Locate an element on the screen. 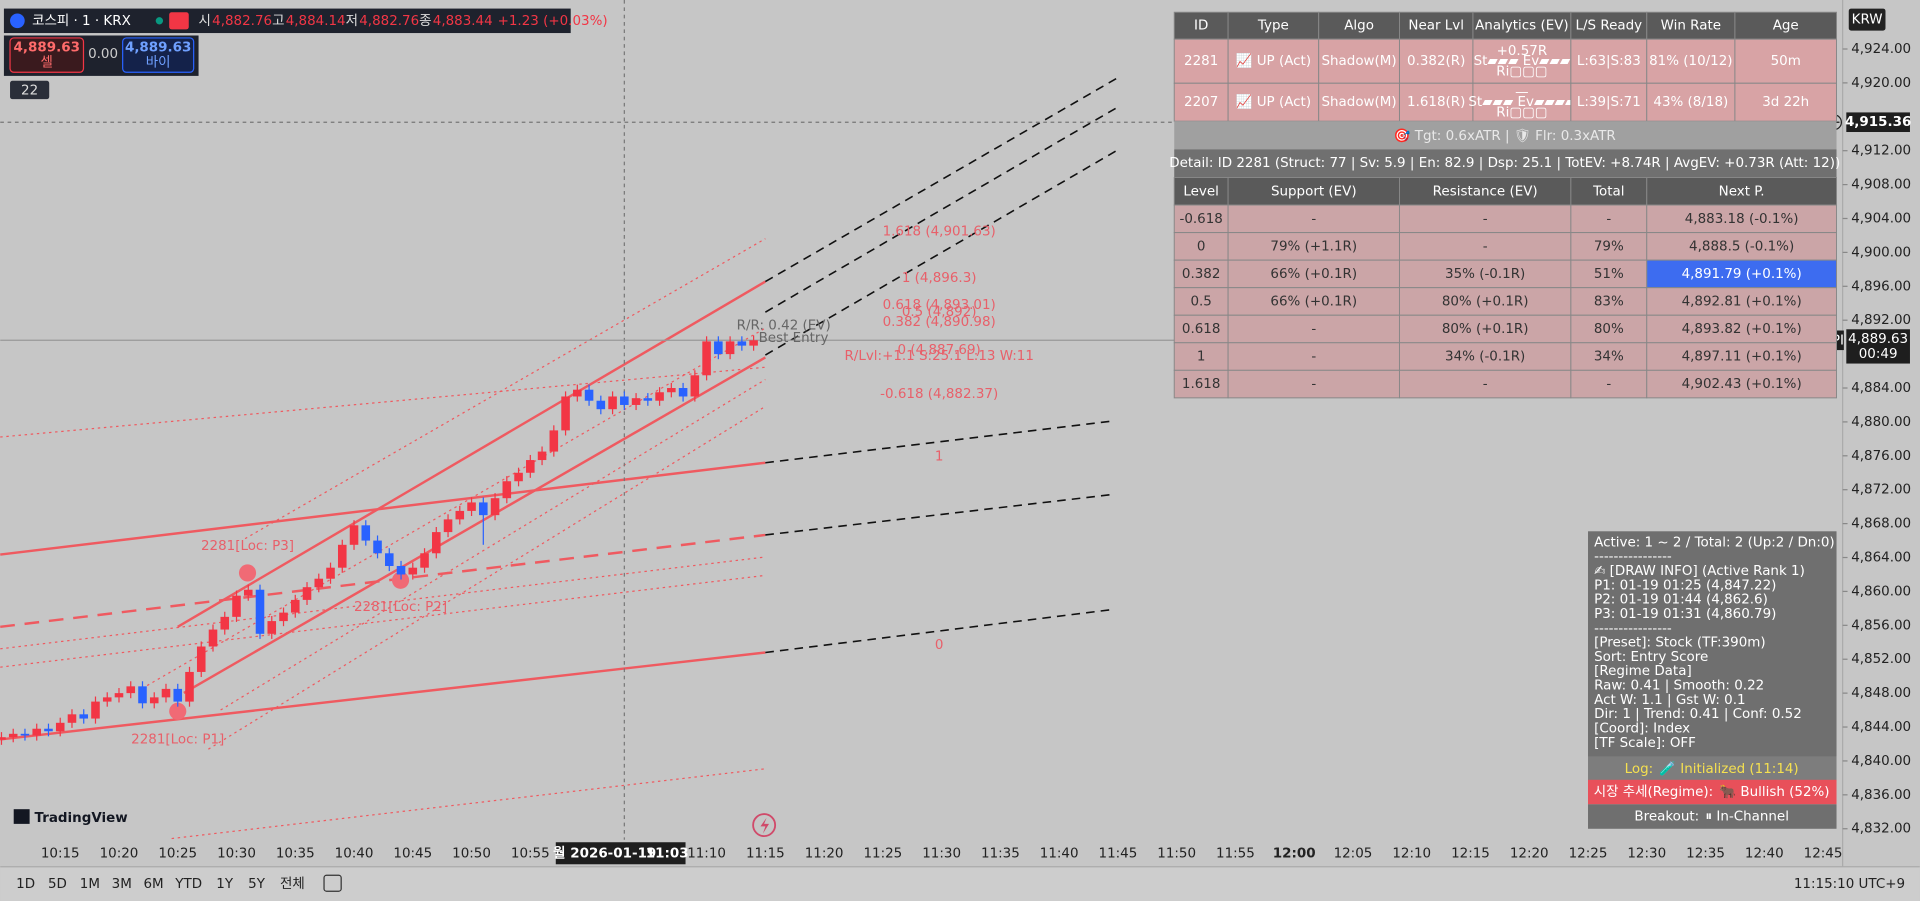  y-tick-label: 4,904.00 is located at coordinates (1881, 218).